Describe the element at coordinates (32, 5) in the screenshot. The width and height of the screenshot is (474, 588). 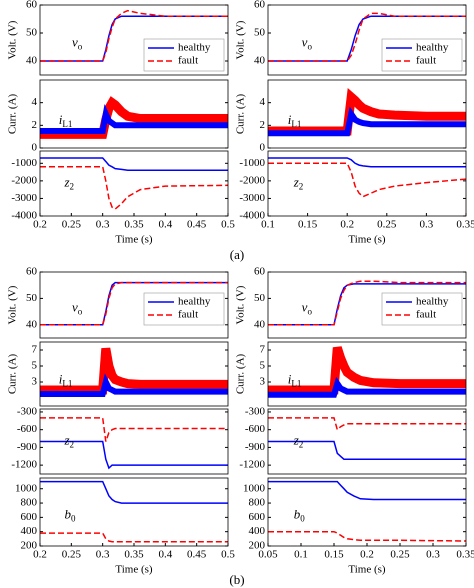
I see `y-tick-label: 60` at that location.